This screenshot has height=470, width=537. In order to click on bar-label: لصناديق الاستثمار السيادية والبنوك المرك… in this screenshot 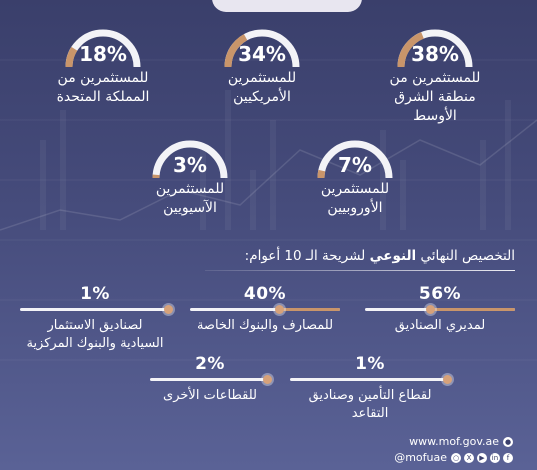, I will do `click(95, 335)`.